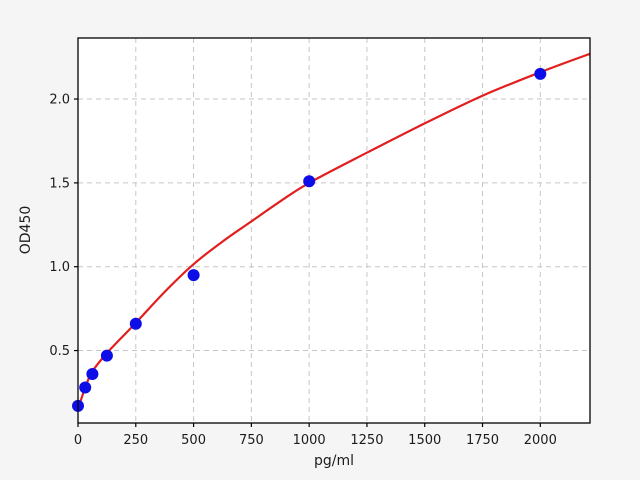 The width and height of the screenshot is (640, 480). Describe the element at coordinates (59, 183) in the screenshot. I see `y-tick-label: 1.5` at that location.